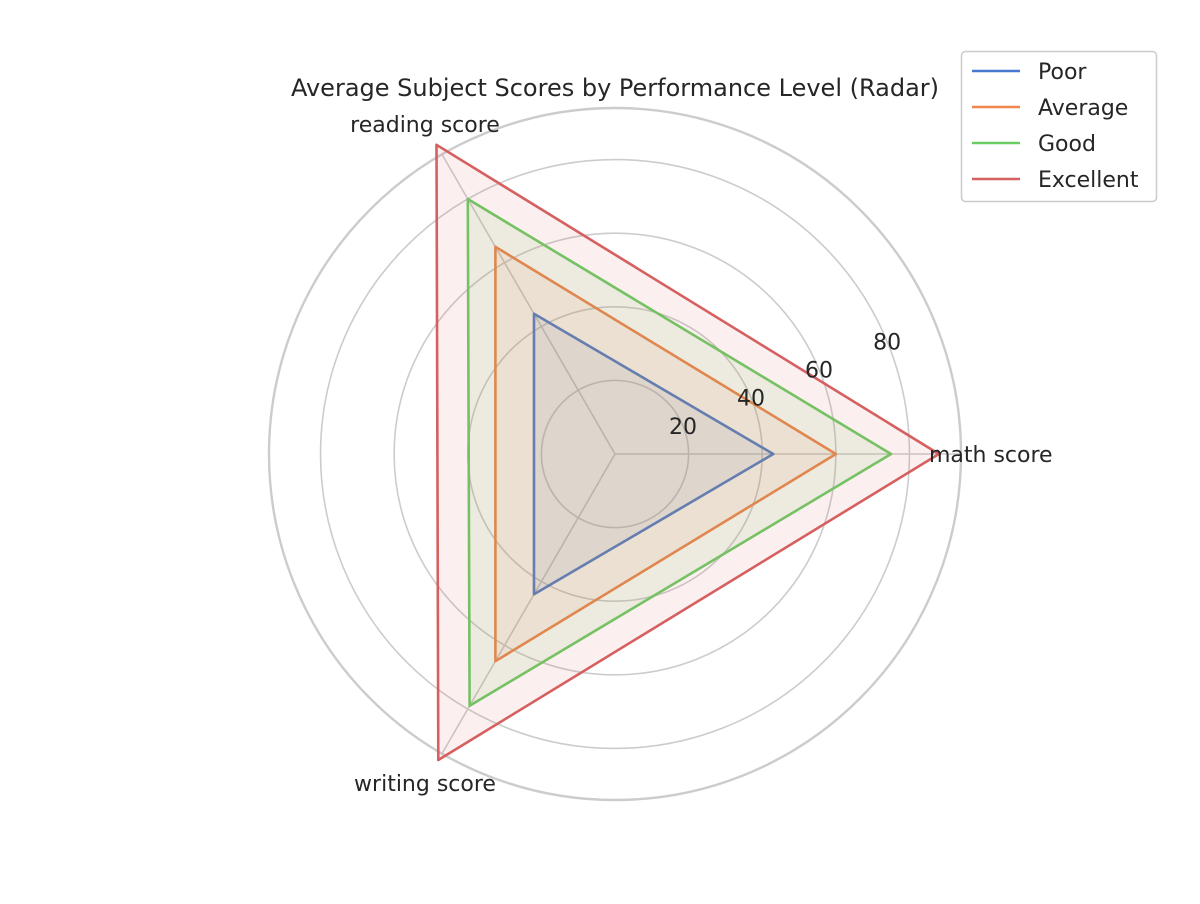 The image size is (1200, 904). What do you see at coordinates (819, 371) in the screenshot?
I see `radial-tick-label: 60` at bounding box center [819, 371].